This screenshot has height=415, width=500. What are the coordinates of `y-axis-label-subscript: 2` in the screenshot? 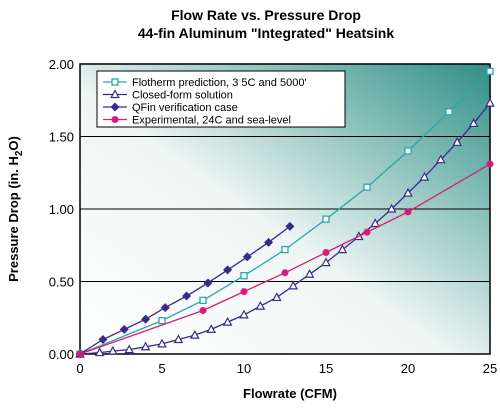 It's located at (19, 153).